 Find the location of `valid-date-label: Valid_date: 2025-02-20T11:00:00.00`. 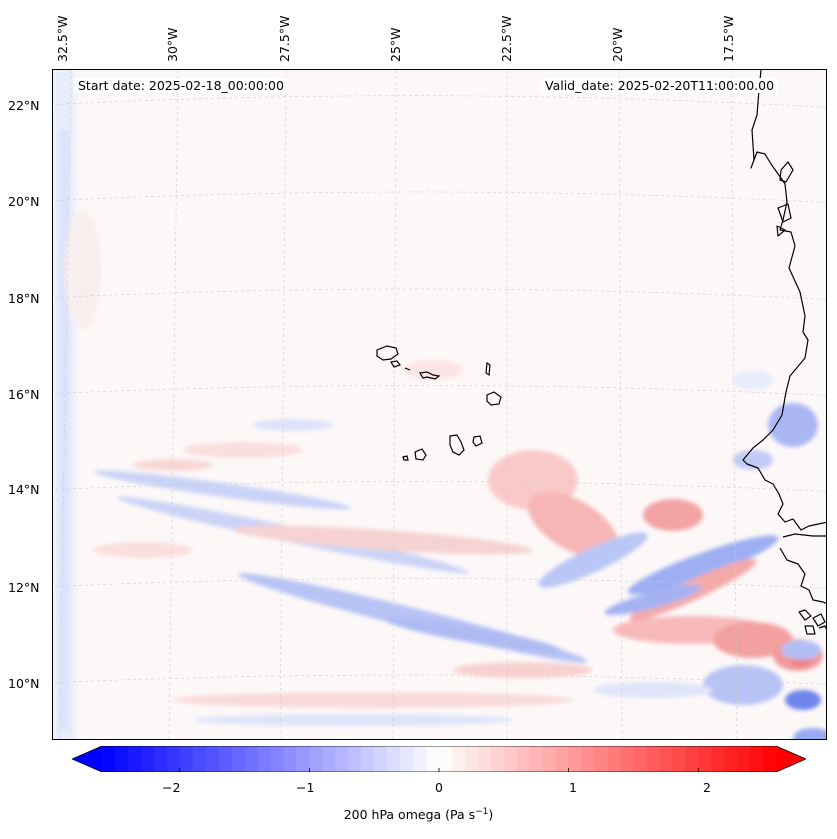

valid-date-label: Valid_date: 2025-02-20T11:00:00.00 is located at coordinates (660, 85).